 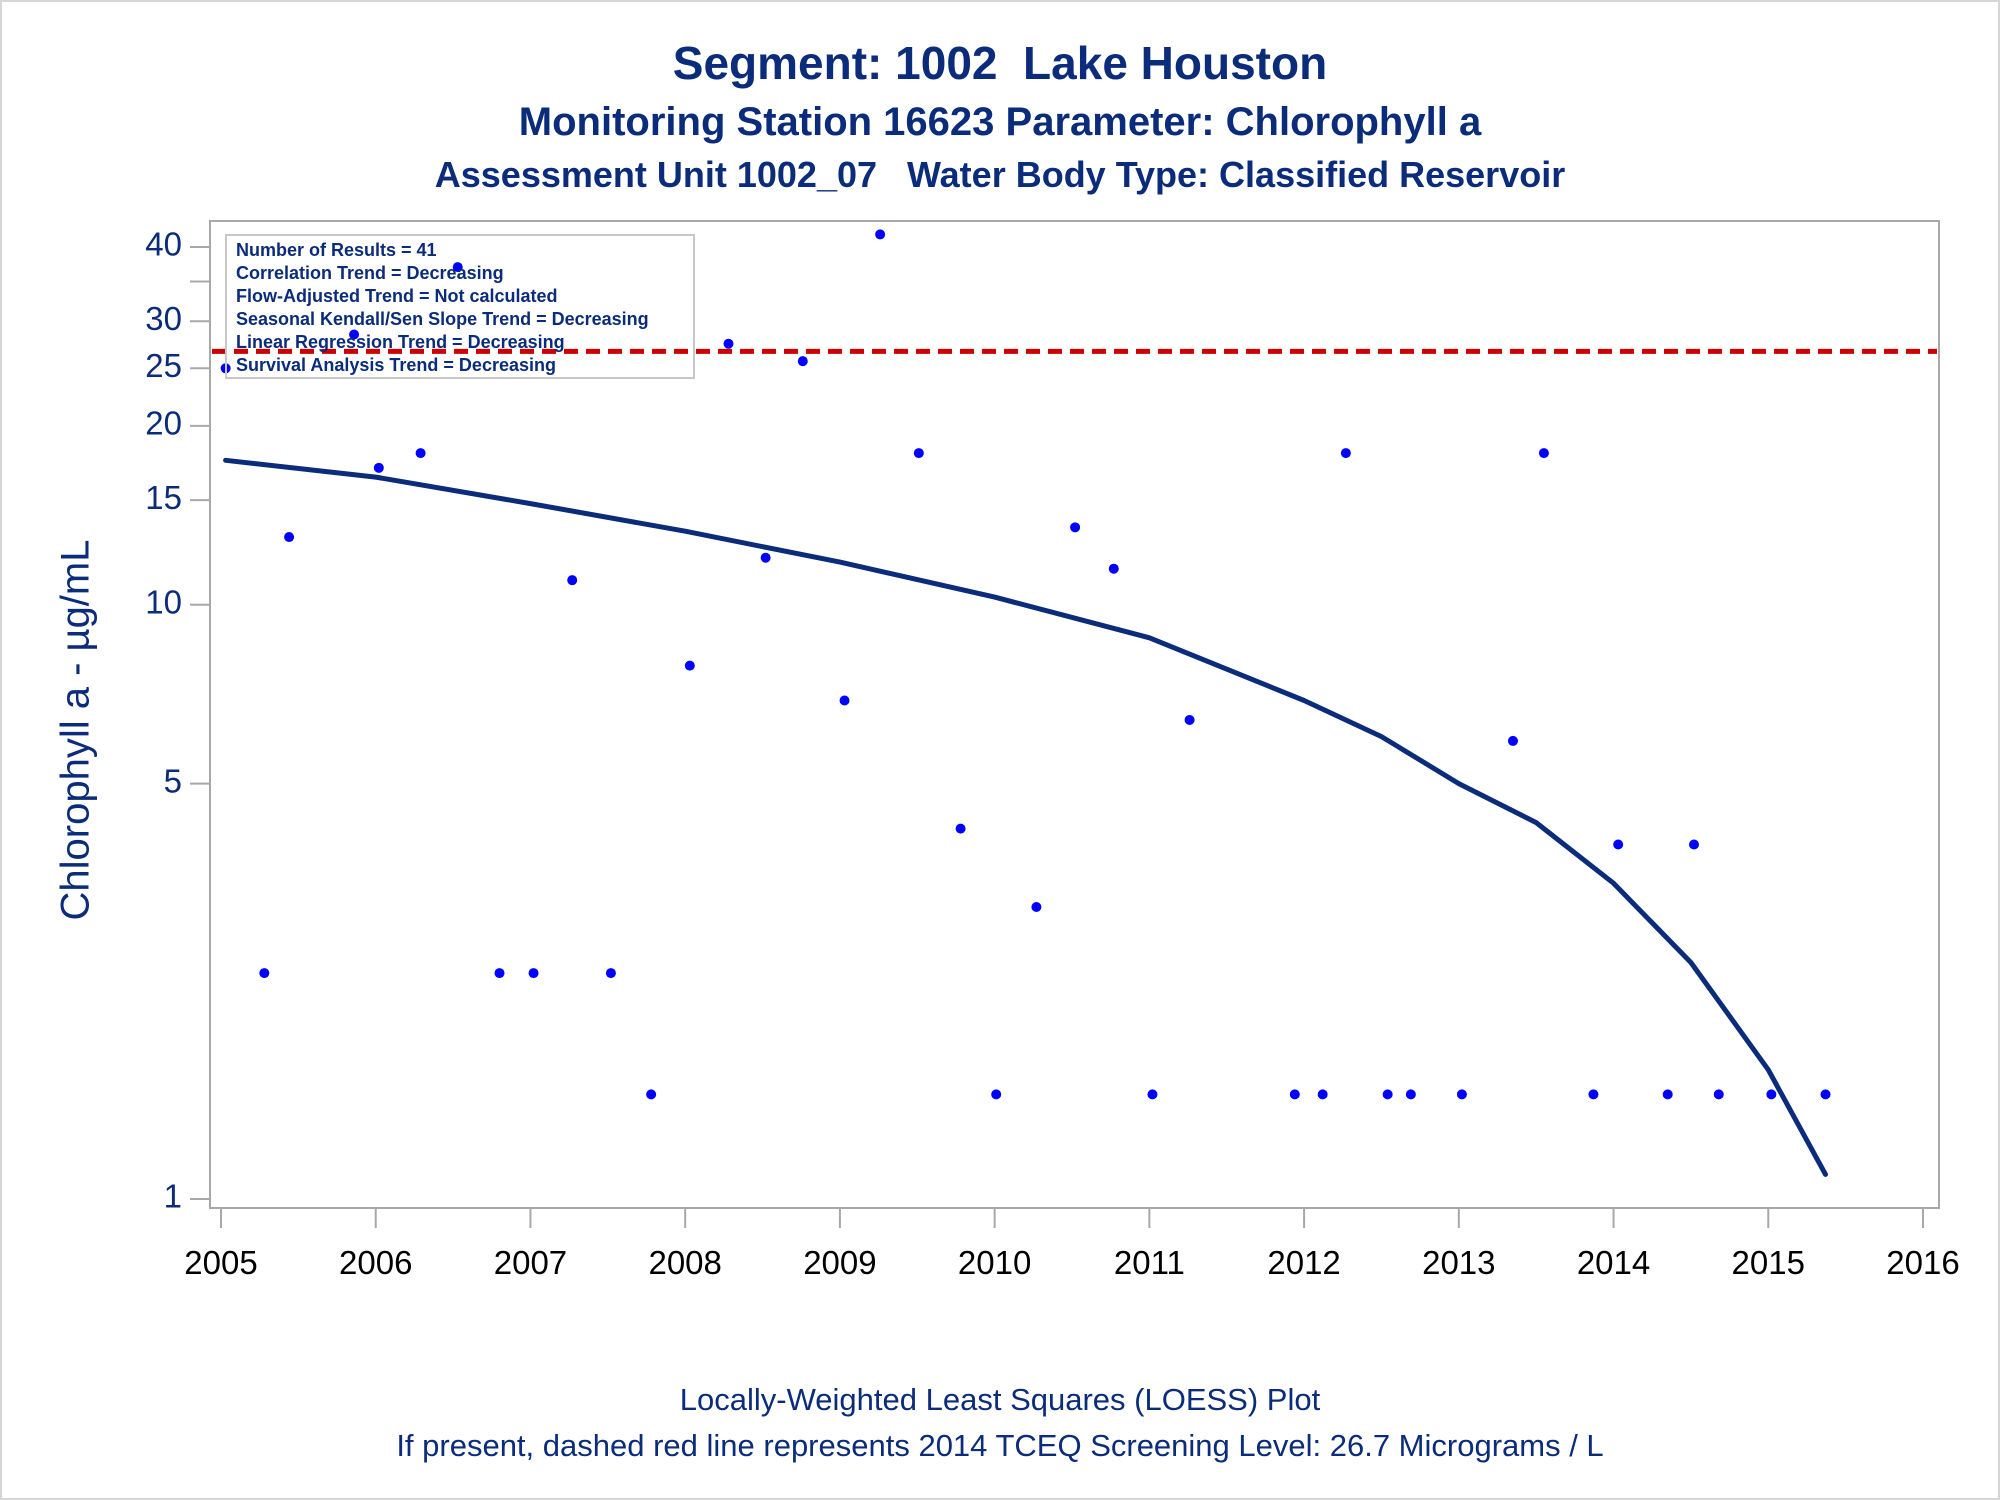 I want to click on x-tick-label: 2012, so click(x=1303, y=1262).